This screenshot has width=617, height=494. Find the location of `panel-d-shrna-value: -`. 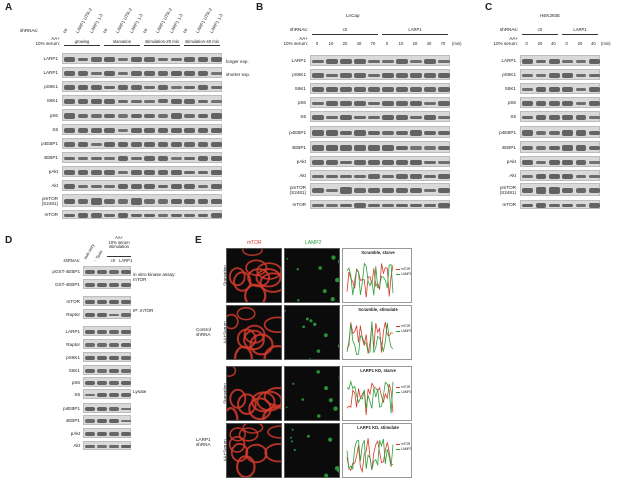

panel-d-shrna-value: - is located at coordinates (95, 260).